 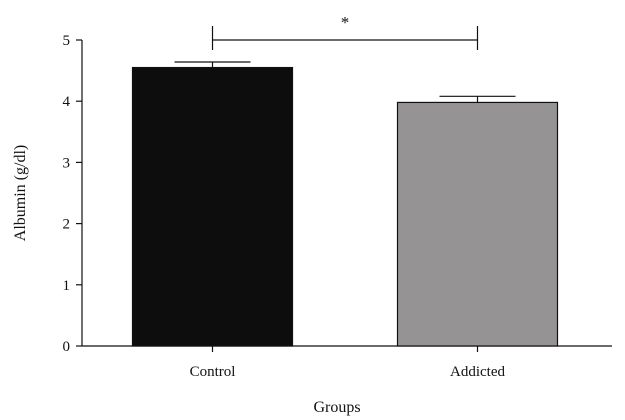 I want to click on x-tick-label: Control, so click(x=213, y=372).